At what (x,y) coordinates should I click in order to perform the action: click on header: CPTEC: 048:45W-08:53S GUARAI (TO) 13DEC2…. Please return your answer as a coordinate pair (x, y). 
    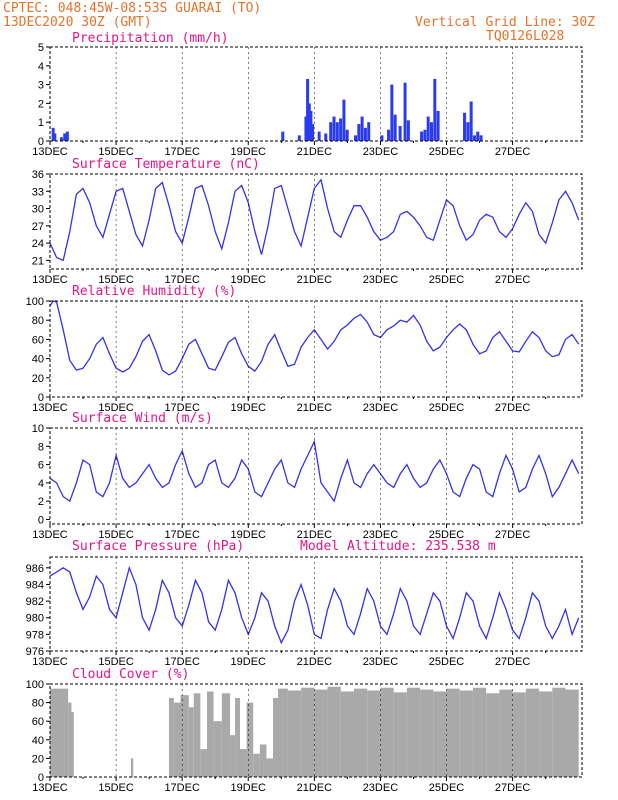
    Looking at the image, I should click on (299, 22).